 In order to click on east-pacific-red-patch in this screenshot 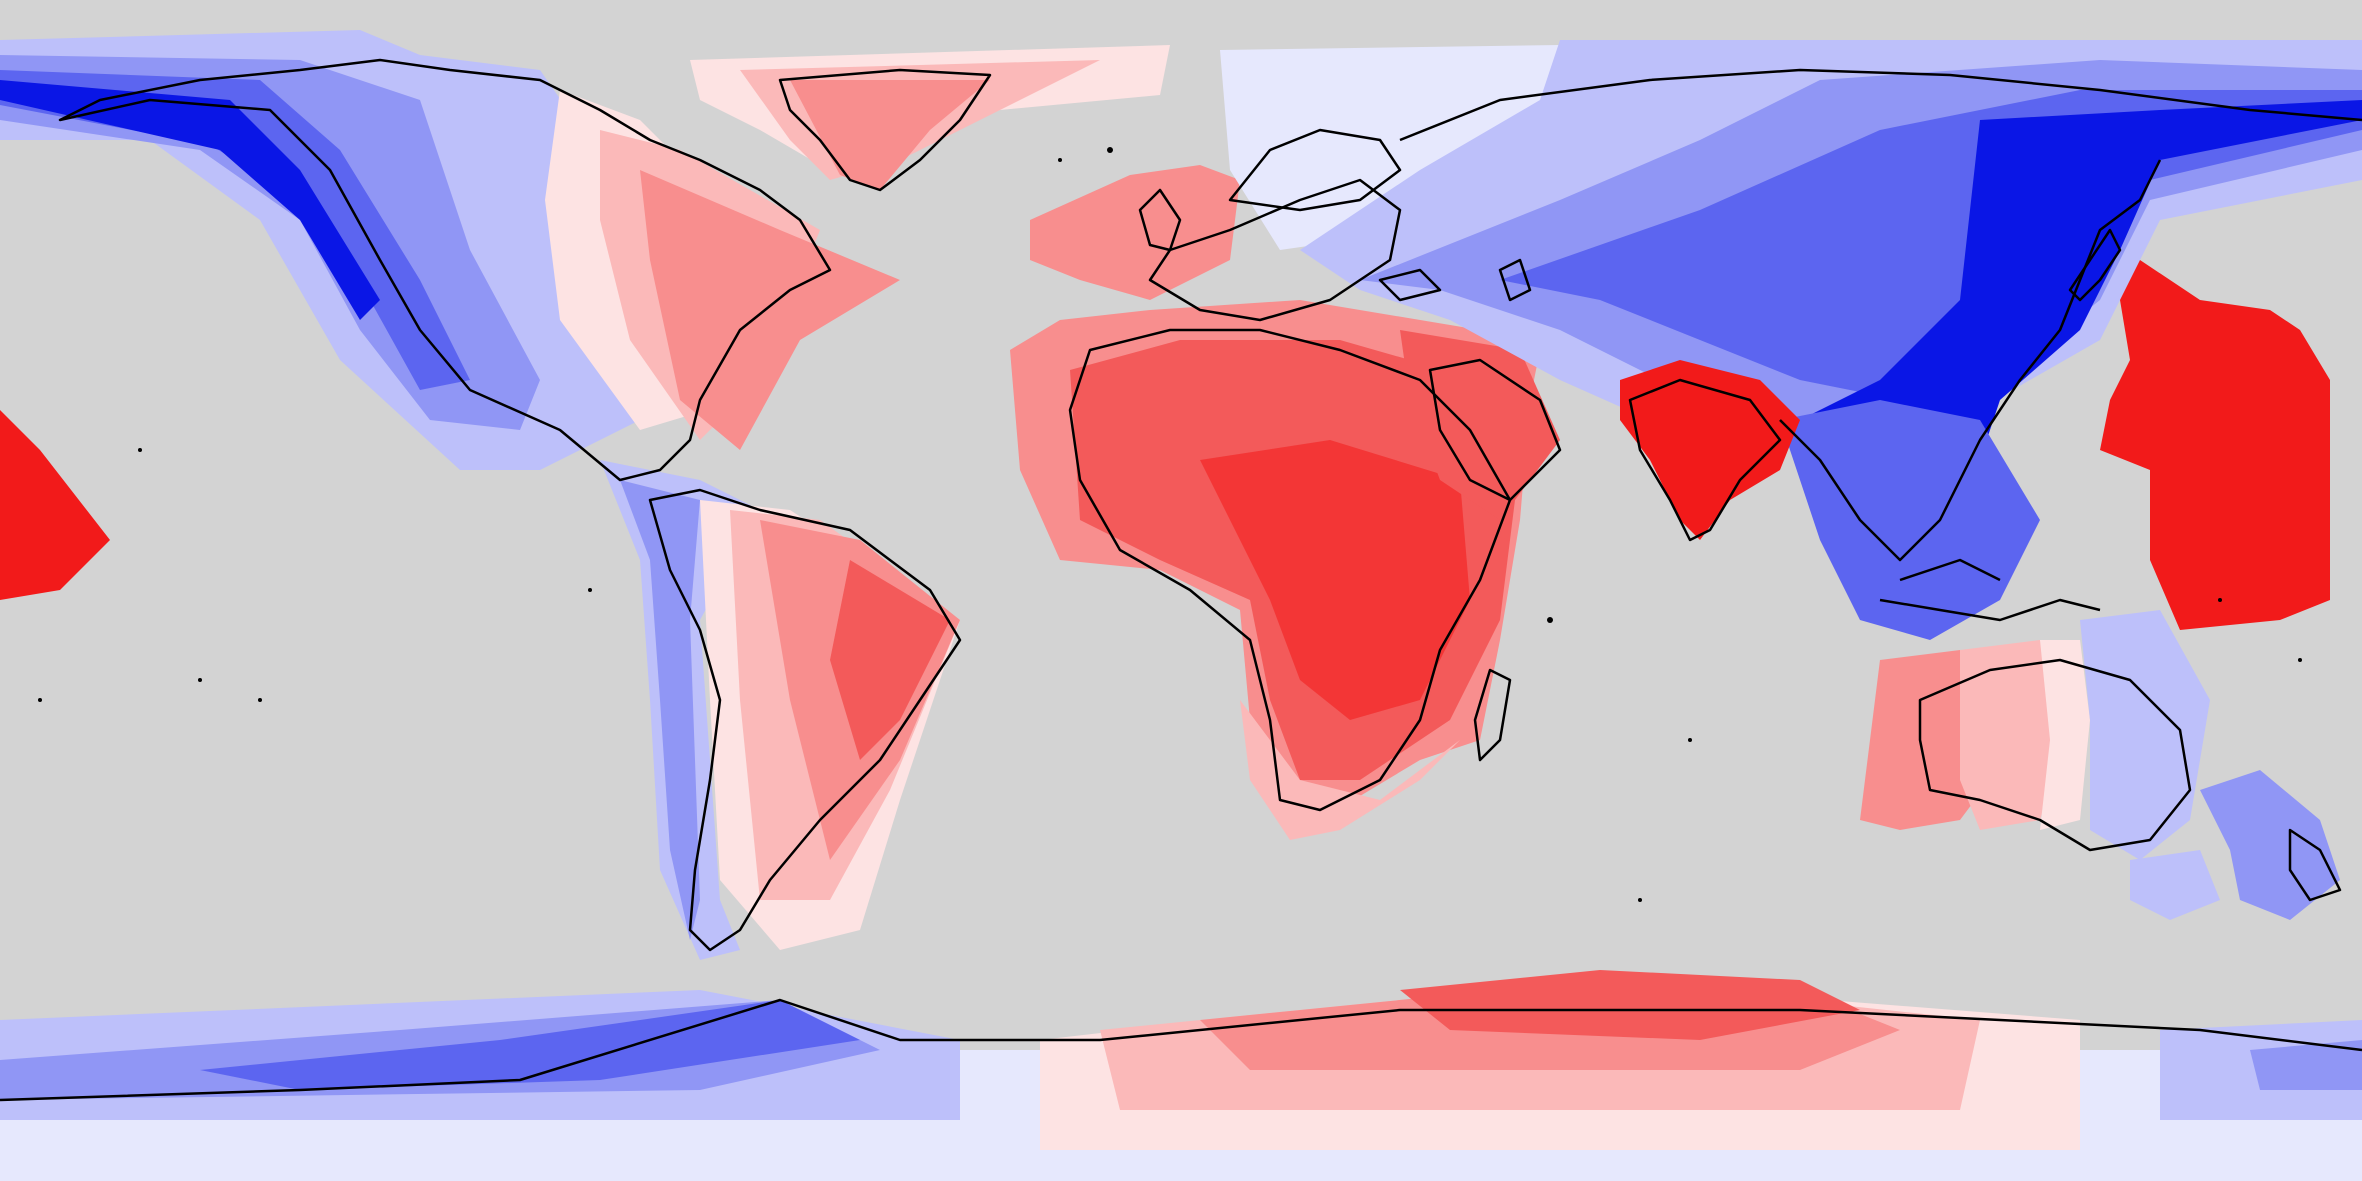, I will do `click(55, 505)`.